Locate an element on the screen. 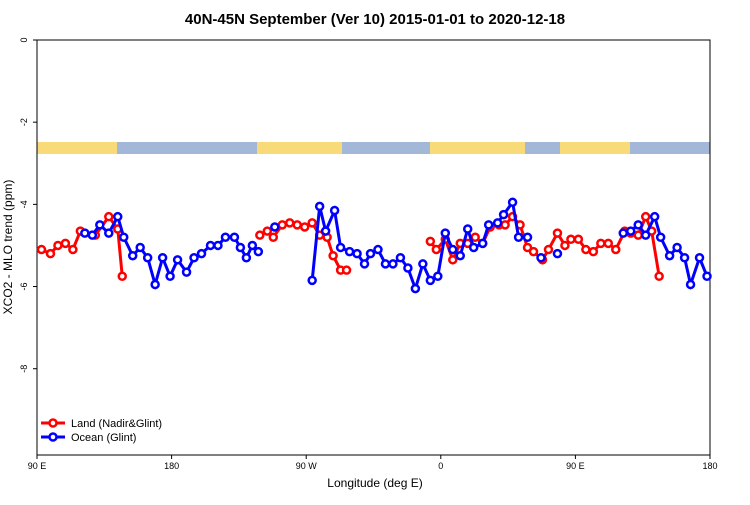  legend-label: Ocean (Glint) is located at coordinates (103, 438).